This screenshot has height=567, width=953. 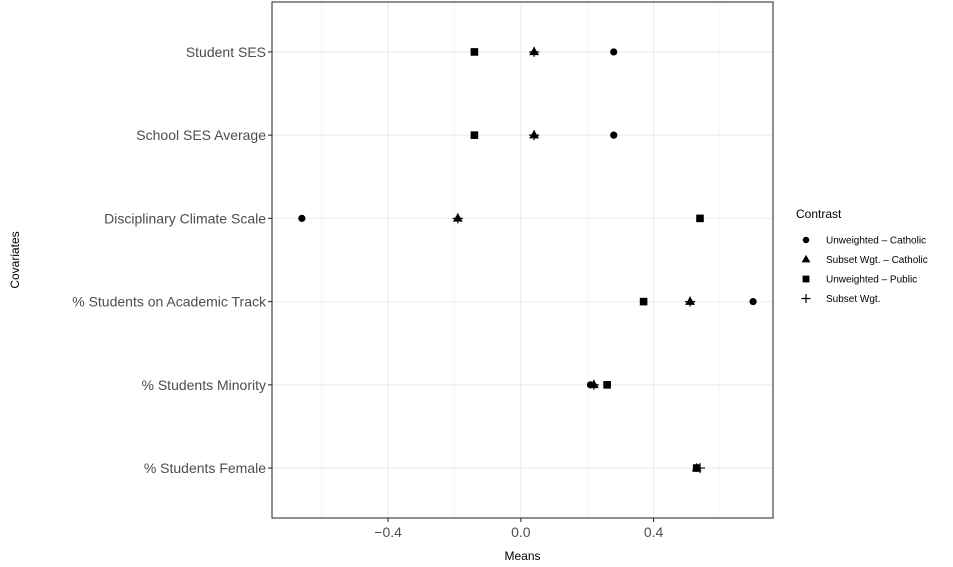 I want to click on legend-key-triangle, so click(x=806, y=258).